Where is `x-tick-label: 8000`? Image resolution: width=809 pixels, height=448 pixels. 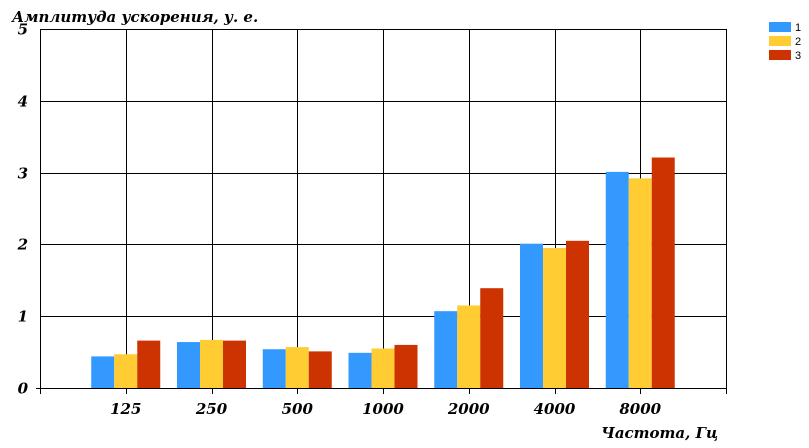 x-tick-label: 8000 is located at coordinates (640, 409).